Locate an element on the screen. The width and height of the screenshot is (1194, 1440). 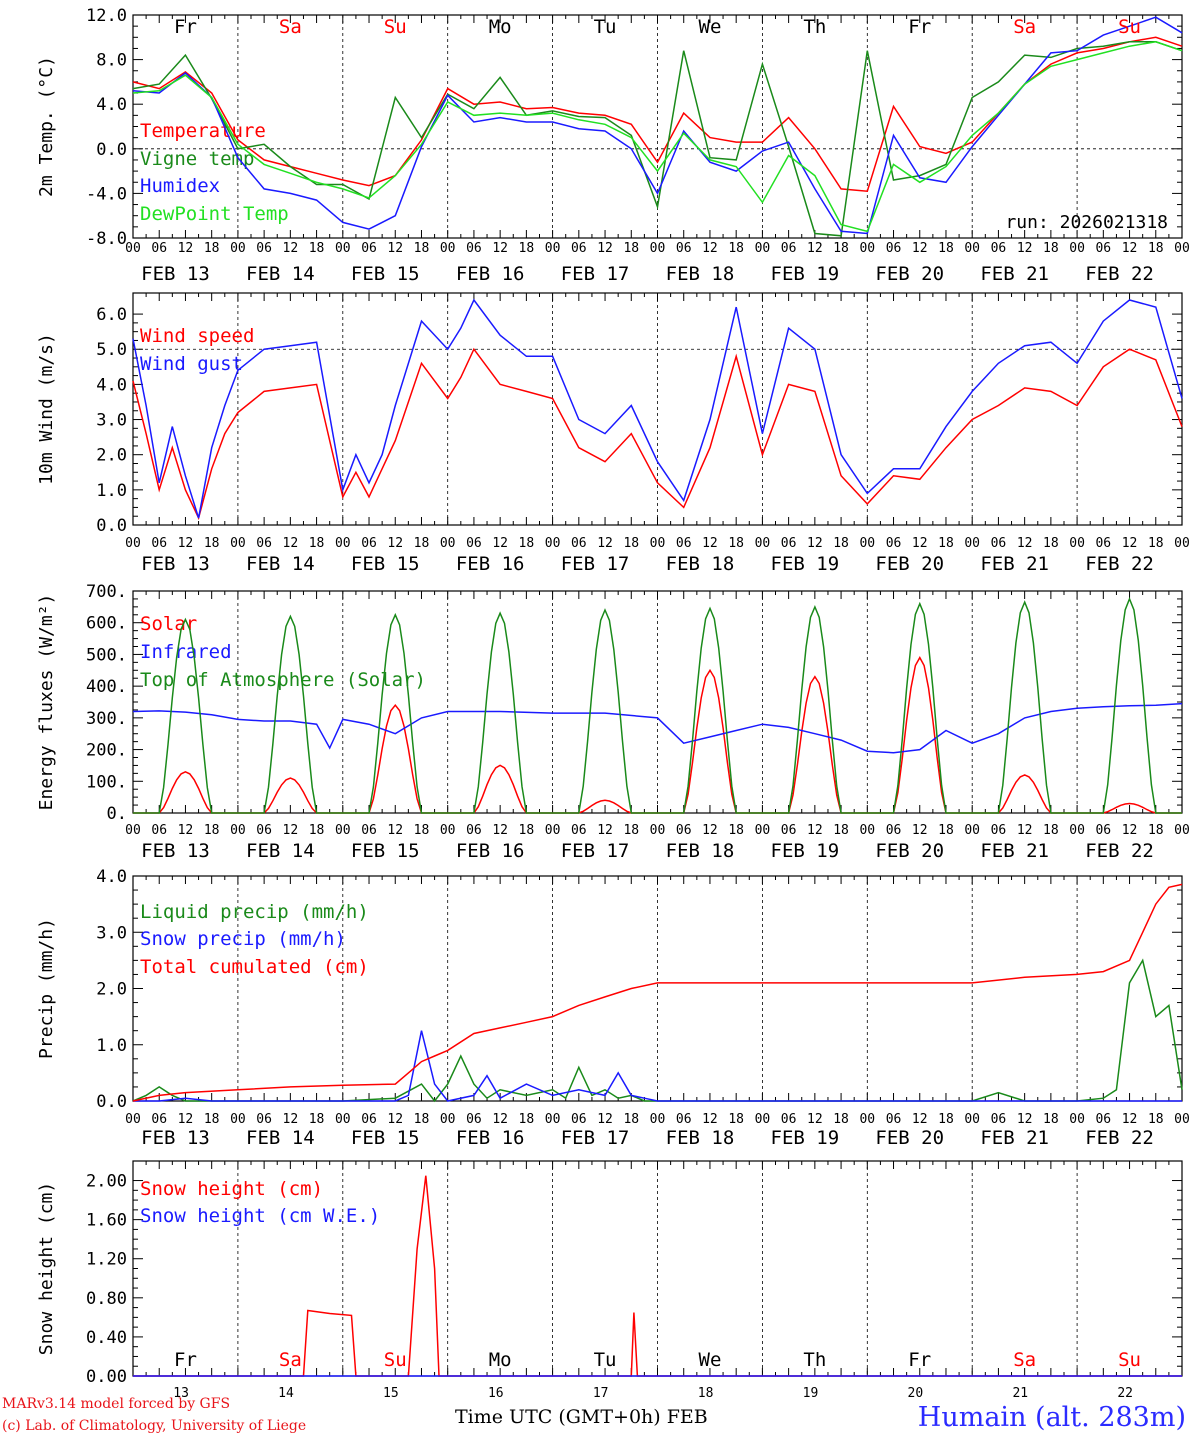
y-tick-label: 4.0 is located at coordinates (111, 877).